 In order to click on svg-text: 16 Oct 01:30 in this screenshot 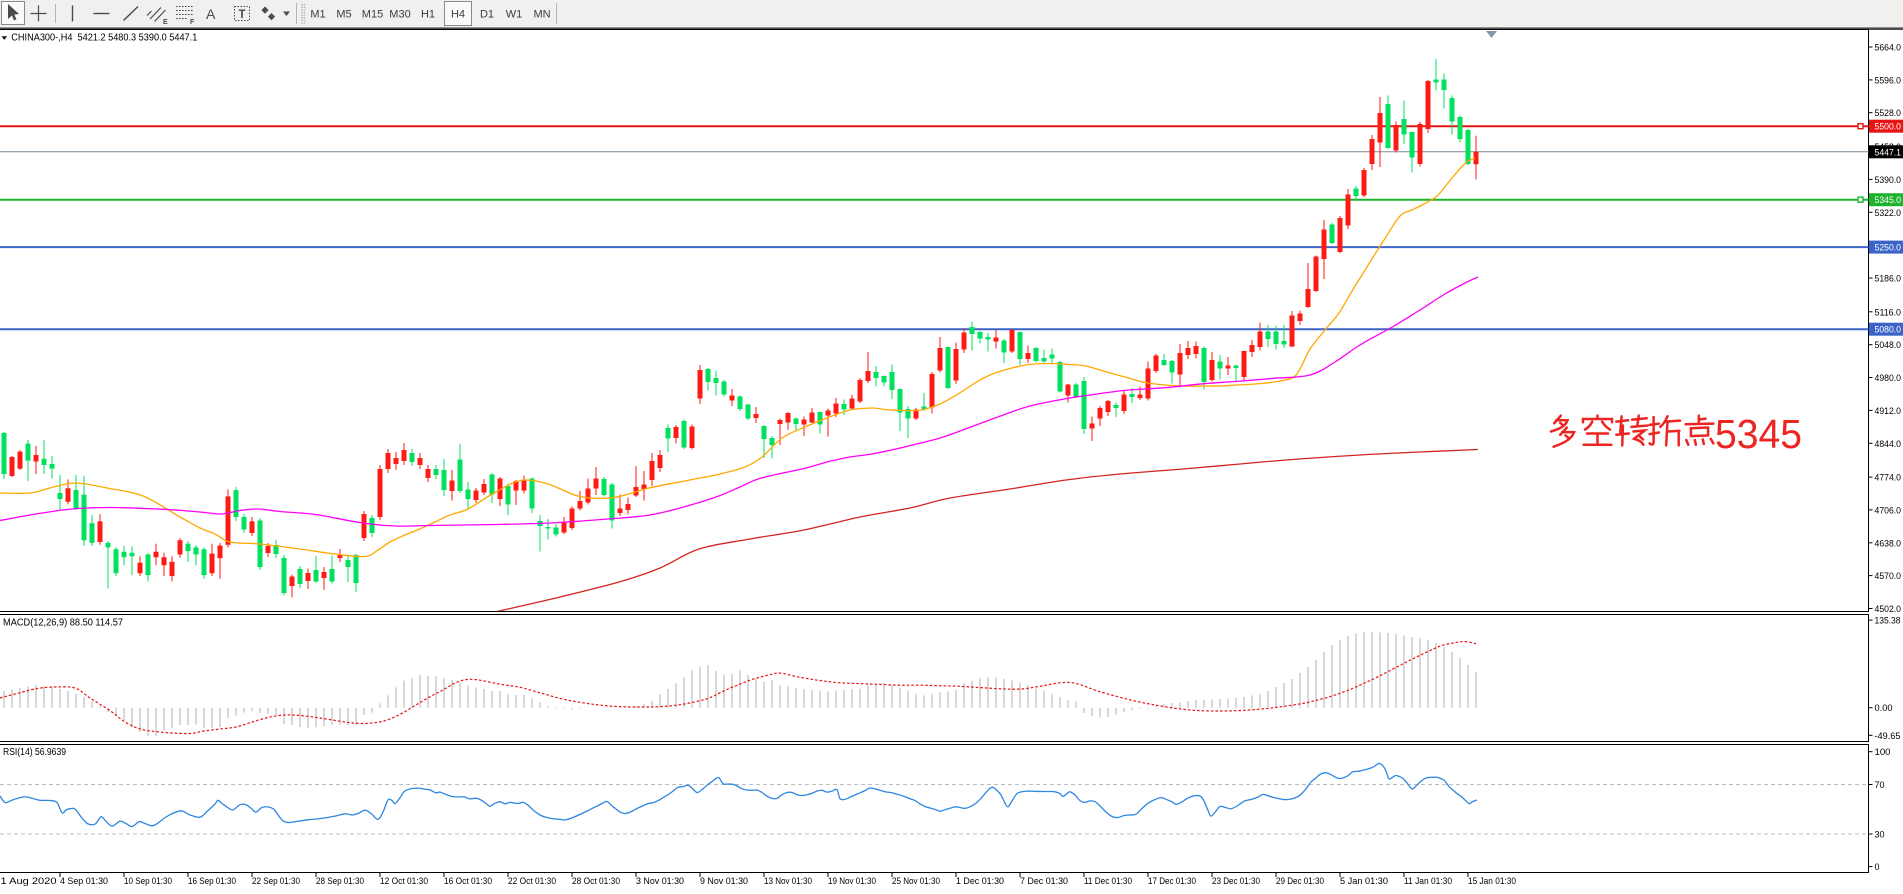, I will do `click(468, 881)`.